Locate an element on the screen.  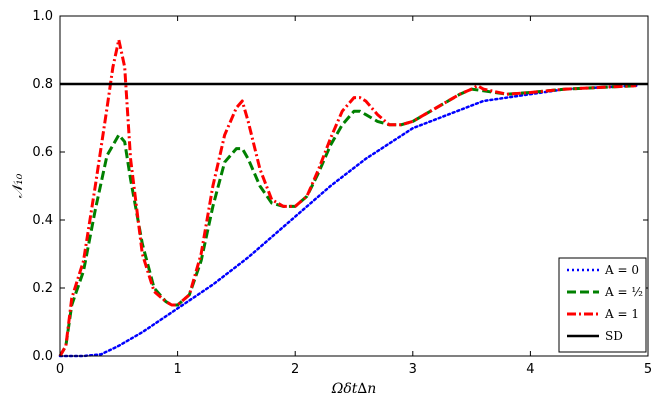
x-tick-label: 0 is located at coordinates (60, 369).